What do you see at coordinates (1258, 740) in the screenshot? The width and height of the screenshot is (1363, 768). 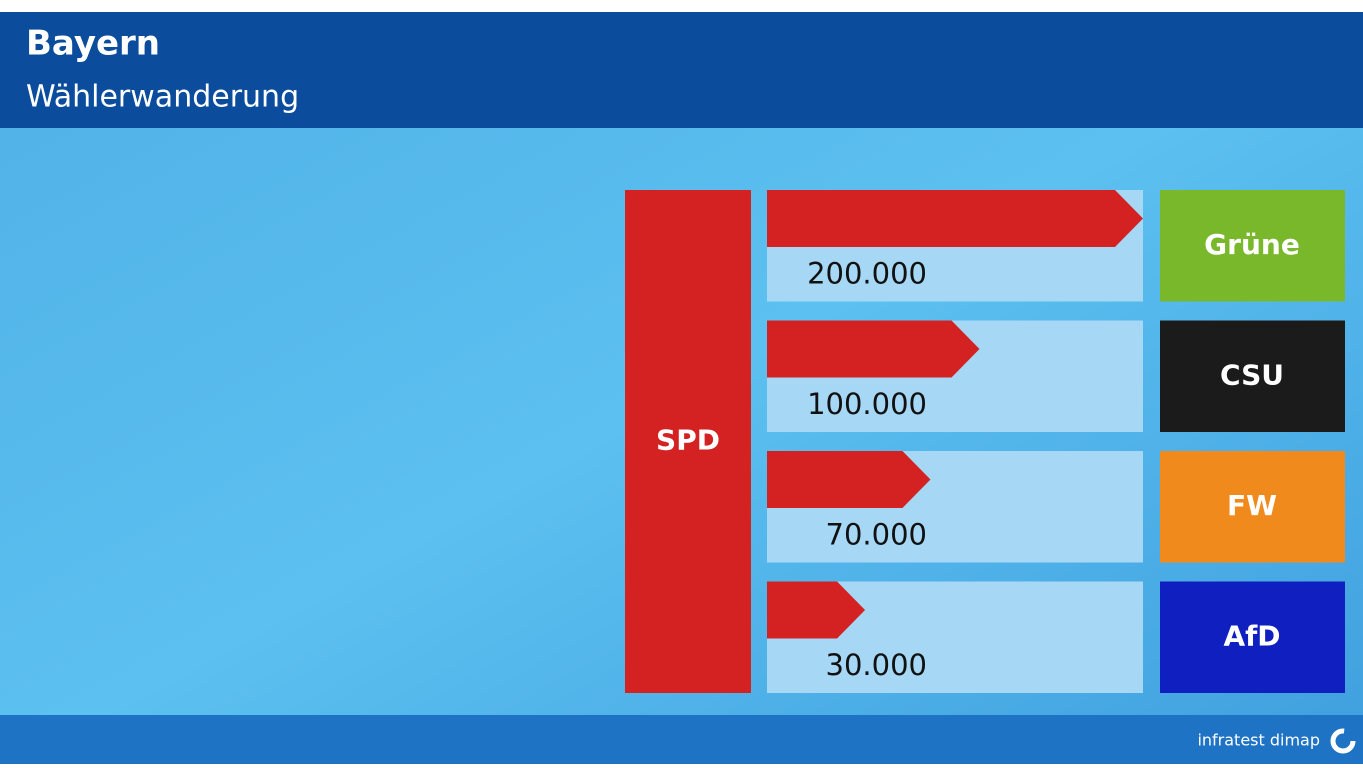 I see `source: infratest dimap` at bounding box center [1258, 740].